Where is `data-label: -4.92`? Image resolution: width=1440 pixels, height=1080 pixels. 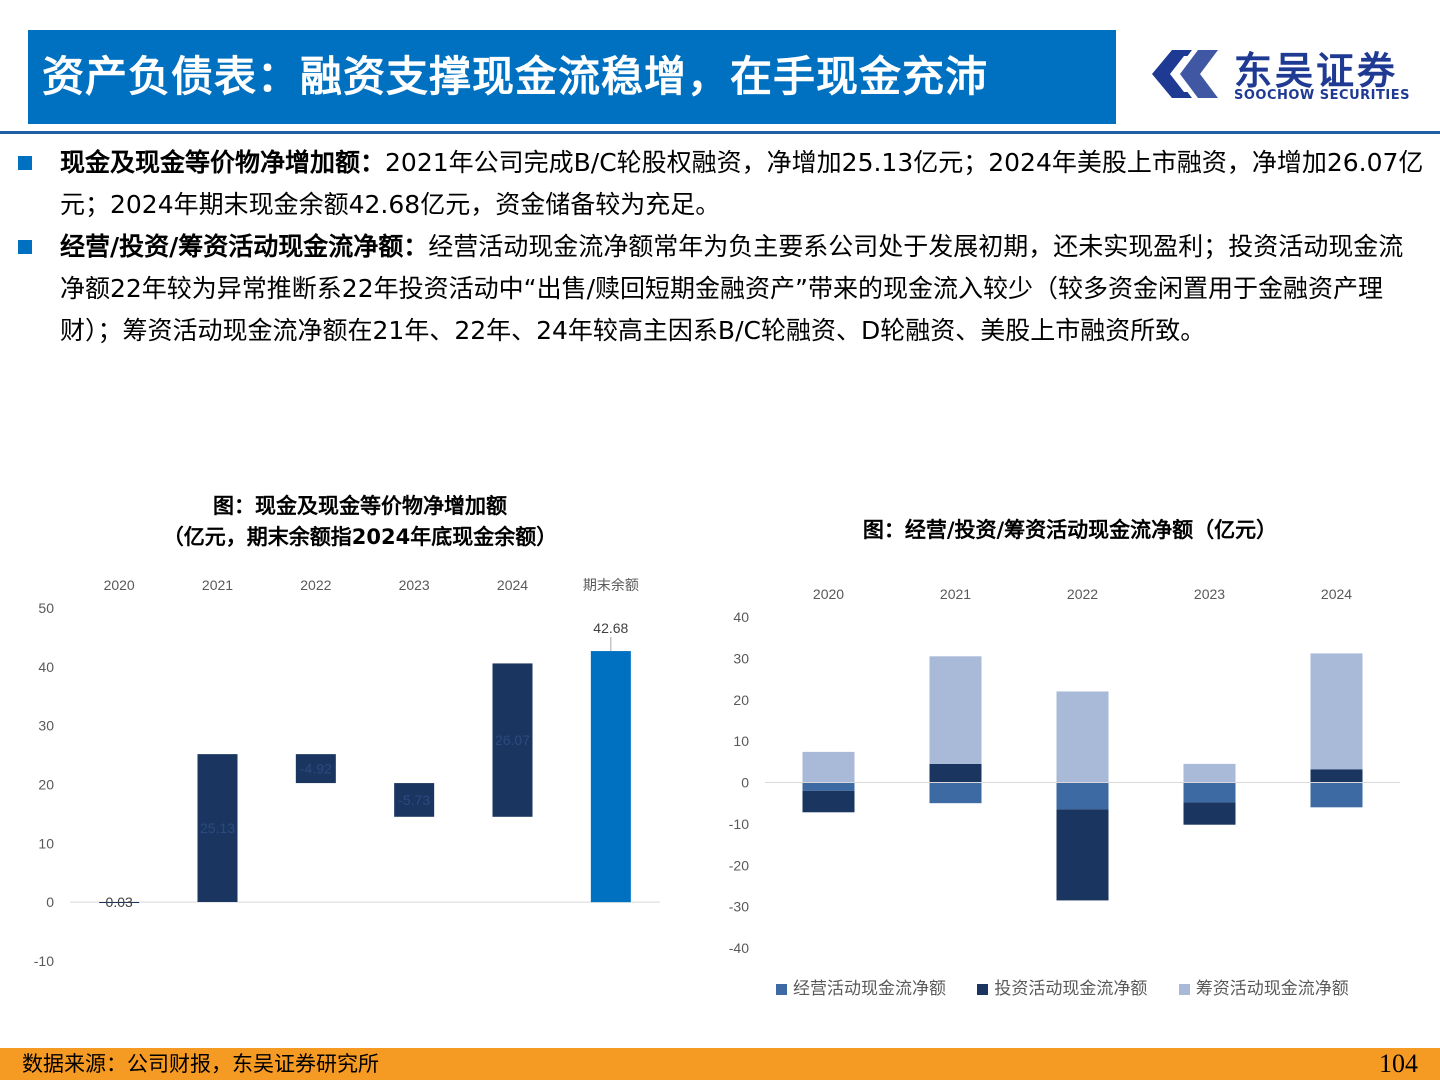 data-label: -4.92 is located at coordinates (316, 769).